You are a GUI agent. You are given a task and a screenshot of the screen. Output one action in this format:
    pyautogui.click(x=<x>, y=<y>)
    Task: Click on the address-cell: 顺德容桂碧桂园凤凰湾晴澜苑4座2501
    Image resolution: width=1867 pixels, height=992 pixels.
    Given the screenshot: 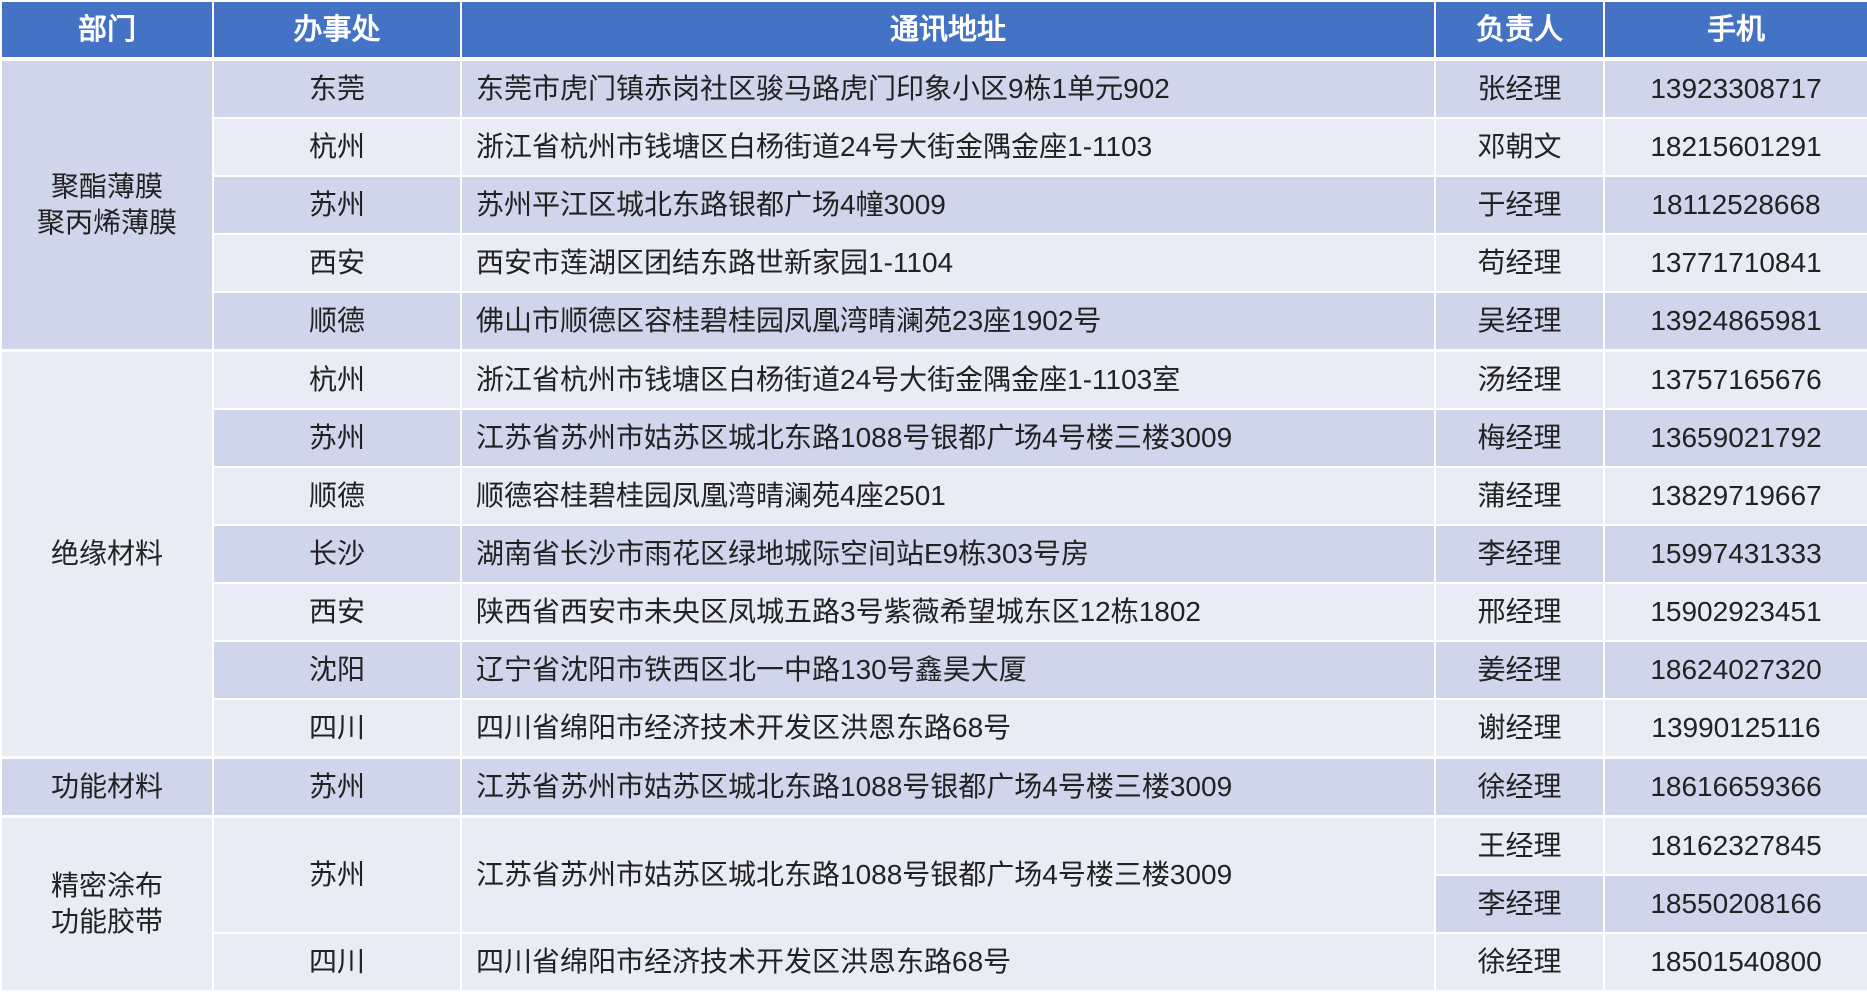 What is the action you would take?
    pyautogui.click(x=948, y=496)
    